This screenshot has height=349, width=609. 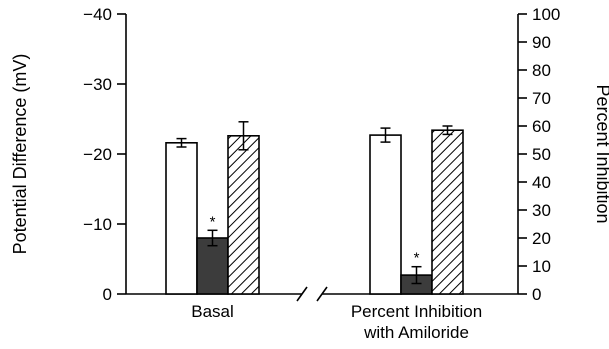 I want to click on right-tick-label: 30, so click(x=541, y=210).